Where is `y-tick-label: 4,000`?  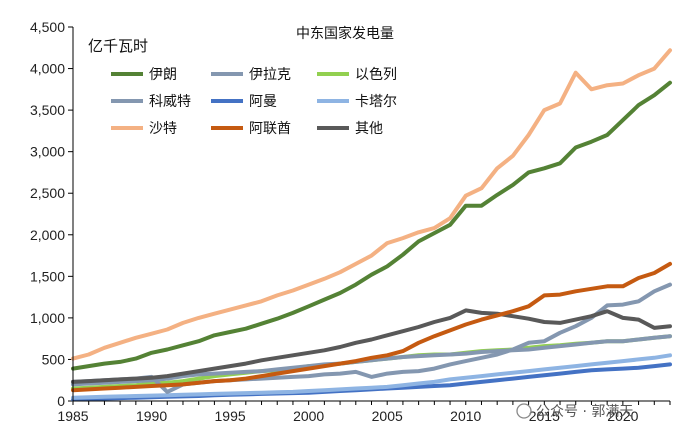
y-tick-label: 4,000 is located at coordinates (47, 69).